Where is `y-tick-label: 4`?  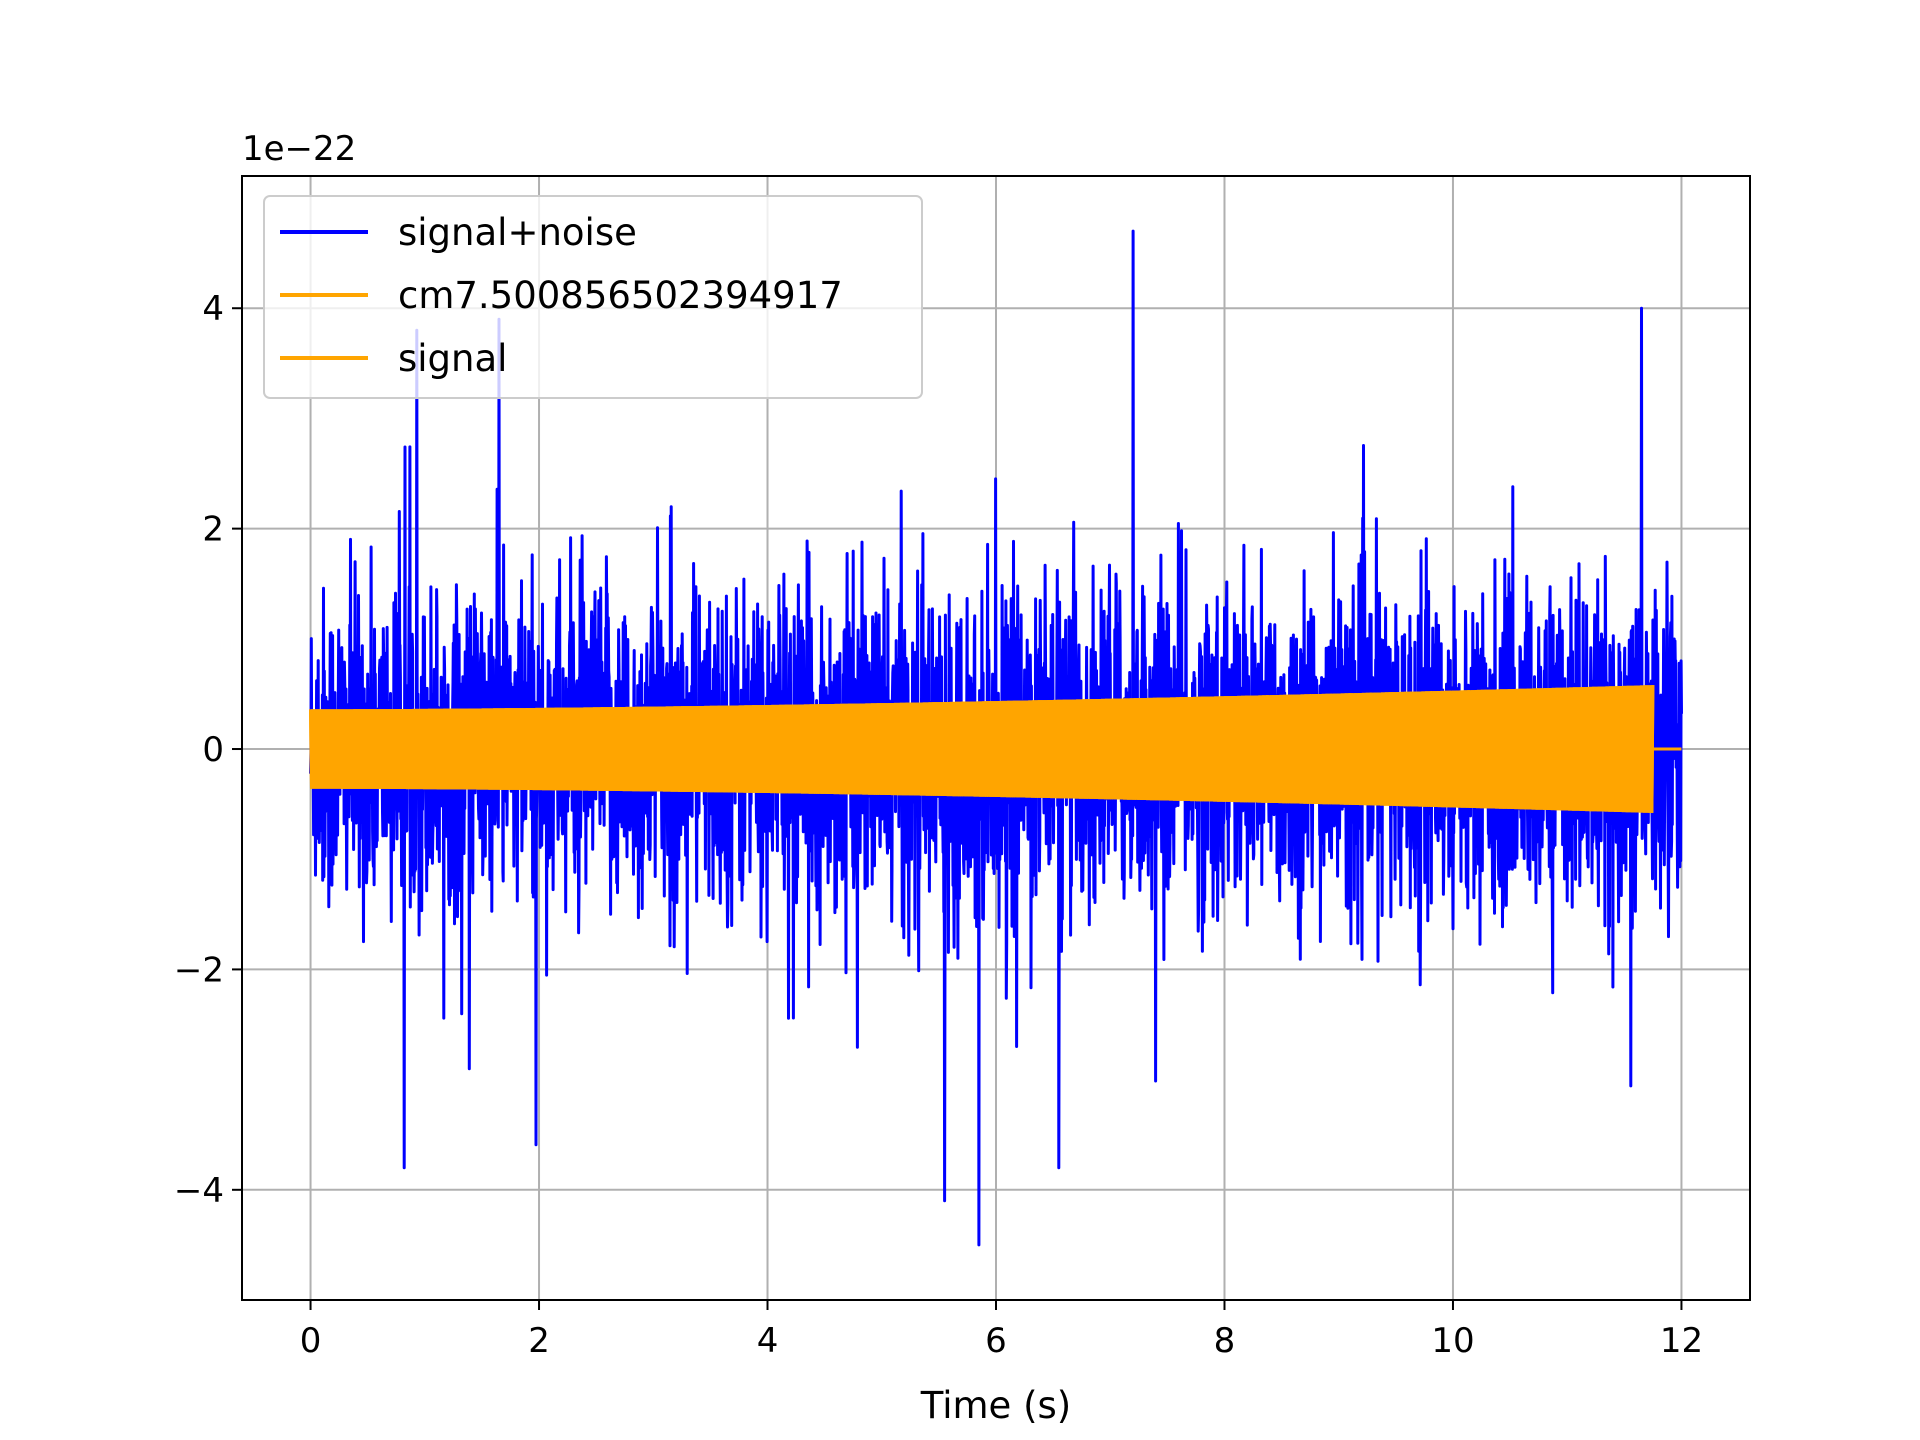
y-tick-label: 4 is located at coordinates (213, 309).